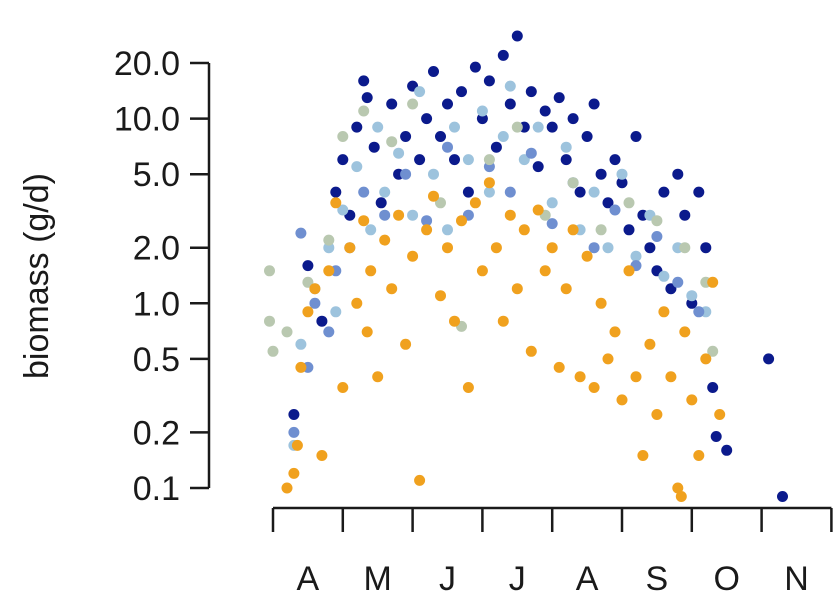 This screenshot has width=840, height=600. What do you see at coordinates (156, 360) in the screenshot?
I see `y-tick-label: 0.5` at bounding box center [156, 360].